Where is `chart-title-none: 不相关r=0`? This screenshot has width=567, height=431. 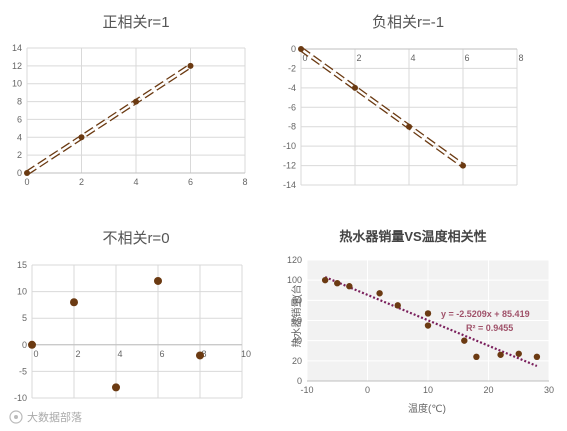 chart-title-none: 不相关r=0 is located at coordinates (135, 238).